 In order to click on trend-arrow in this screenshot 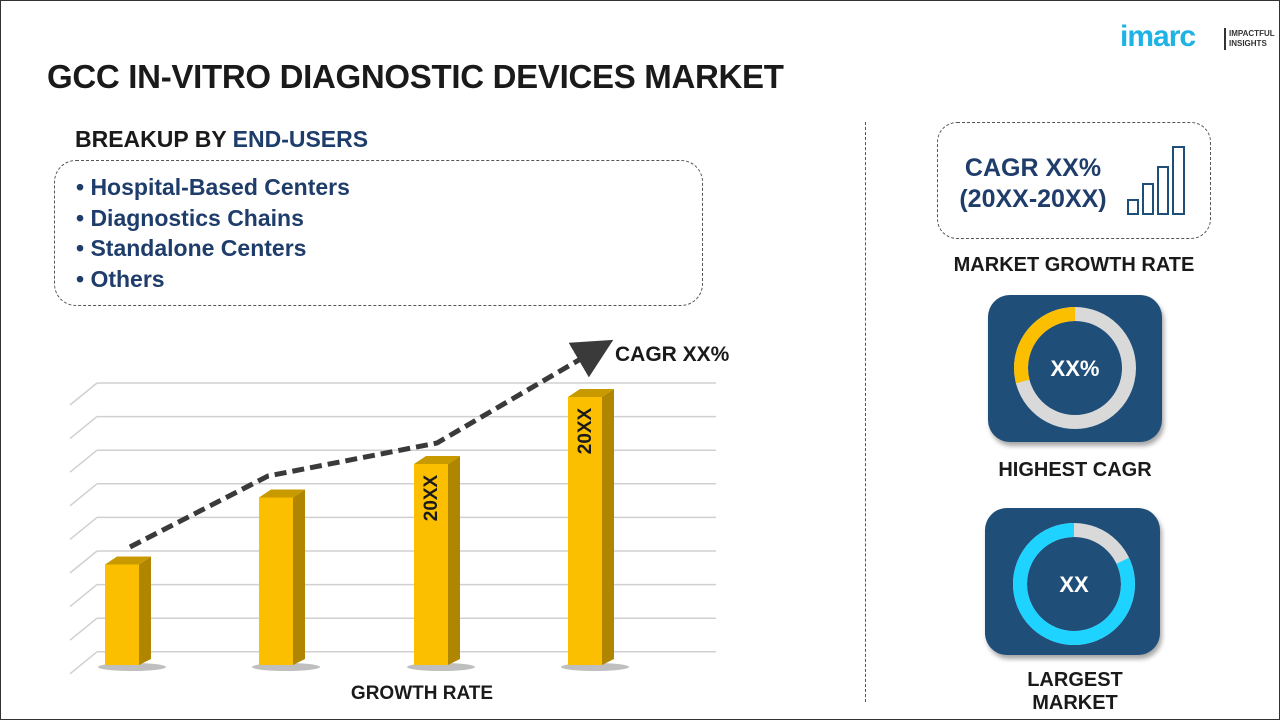, I will do `click(371, 444)`.